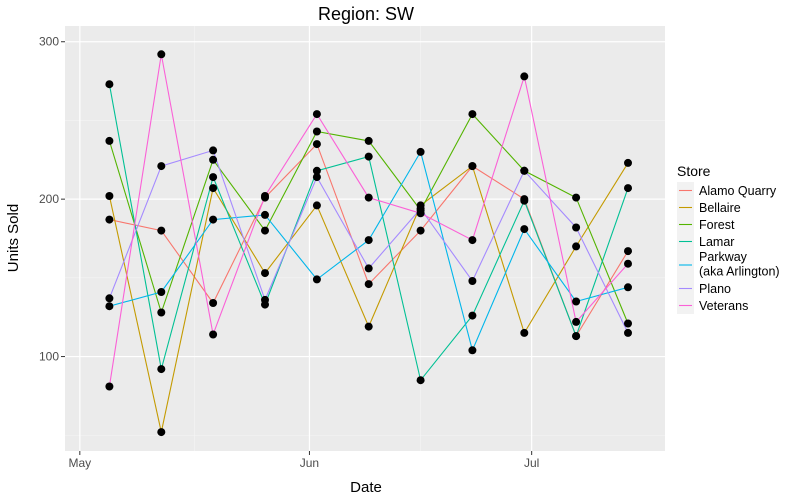 The image size is (800, 500). What do you see at coordinates (13, 238) in the screenshot?
I see `y-axis-title: Units Sold` at bounding box center [13, 238].